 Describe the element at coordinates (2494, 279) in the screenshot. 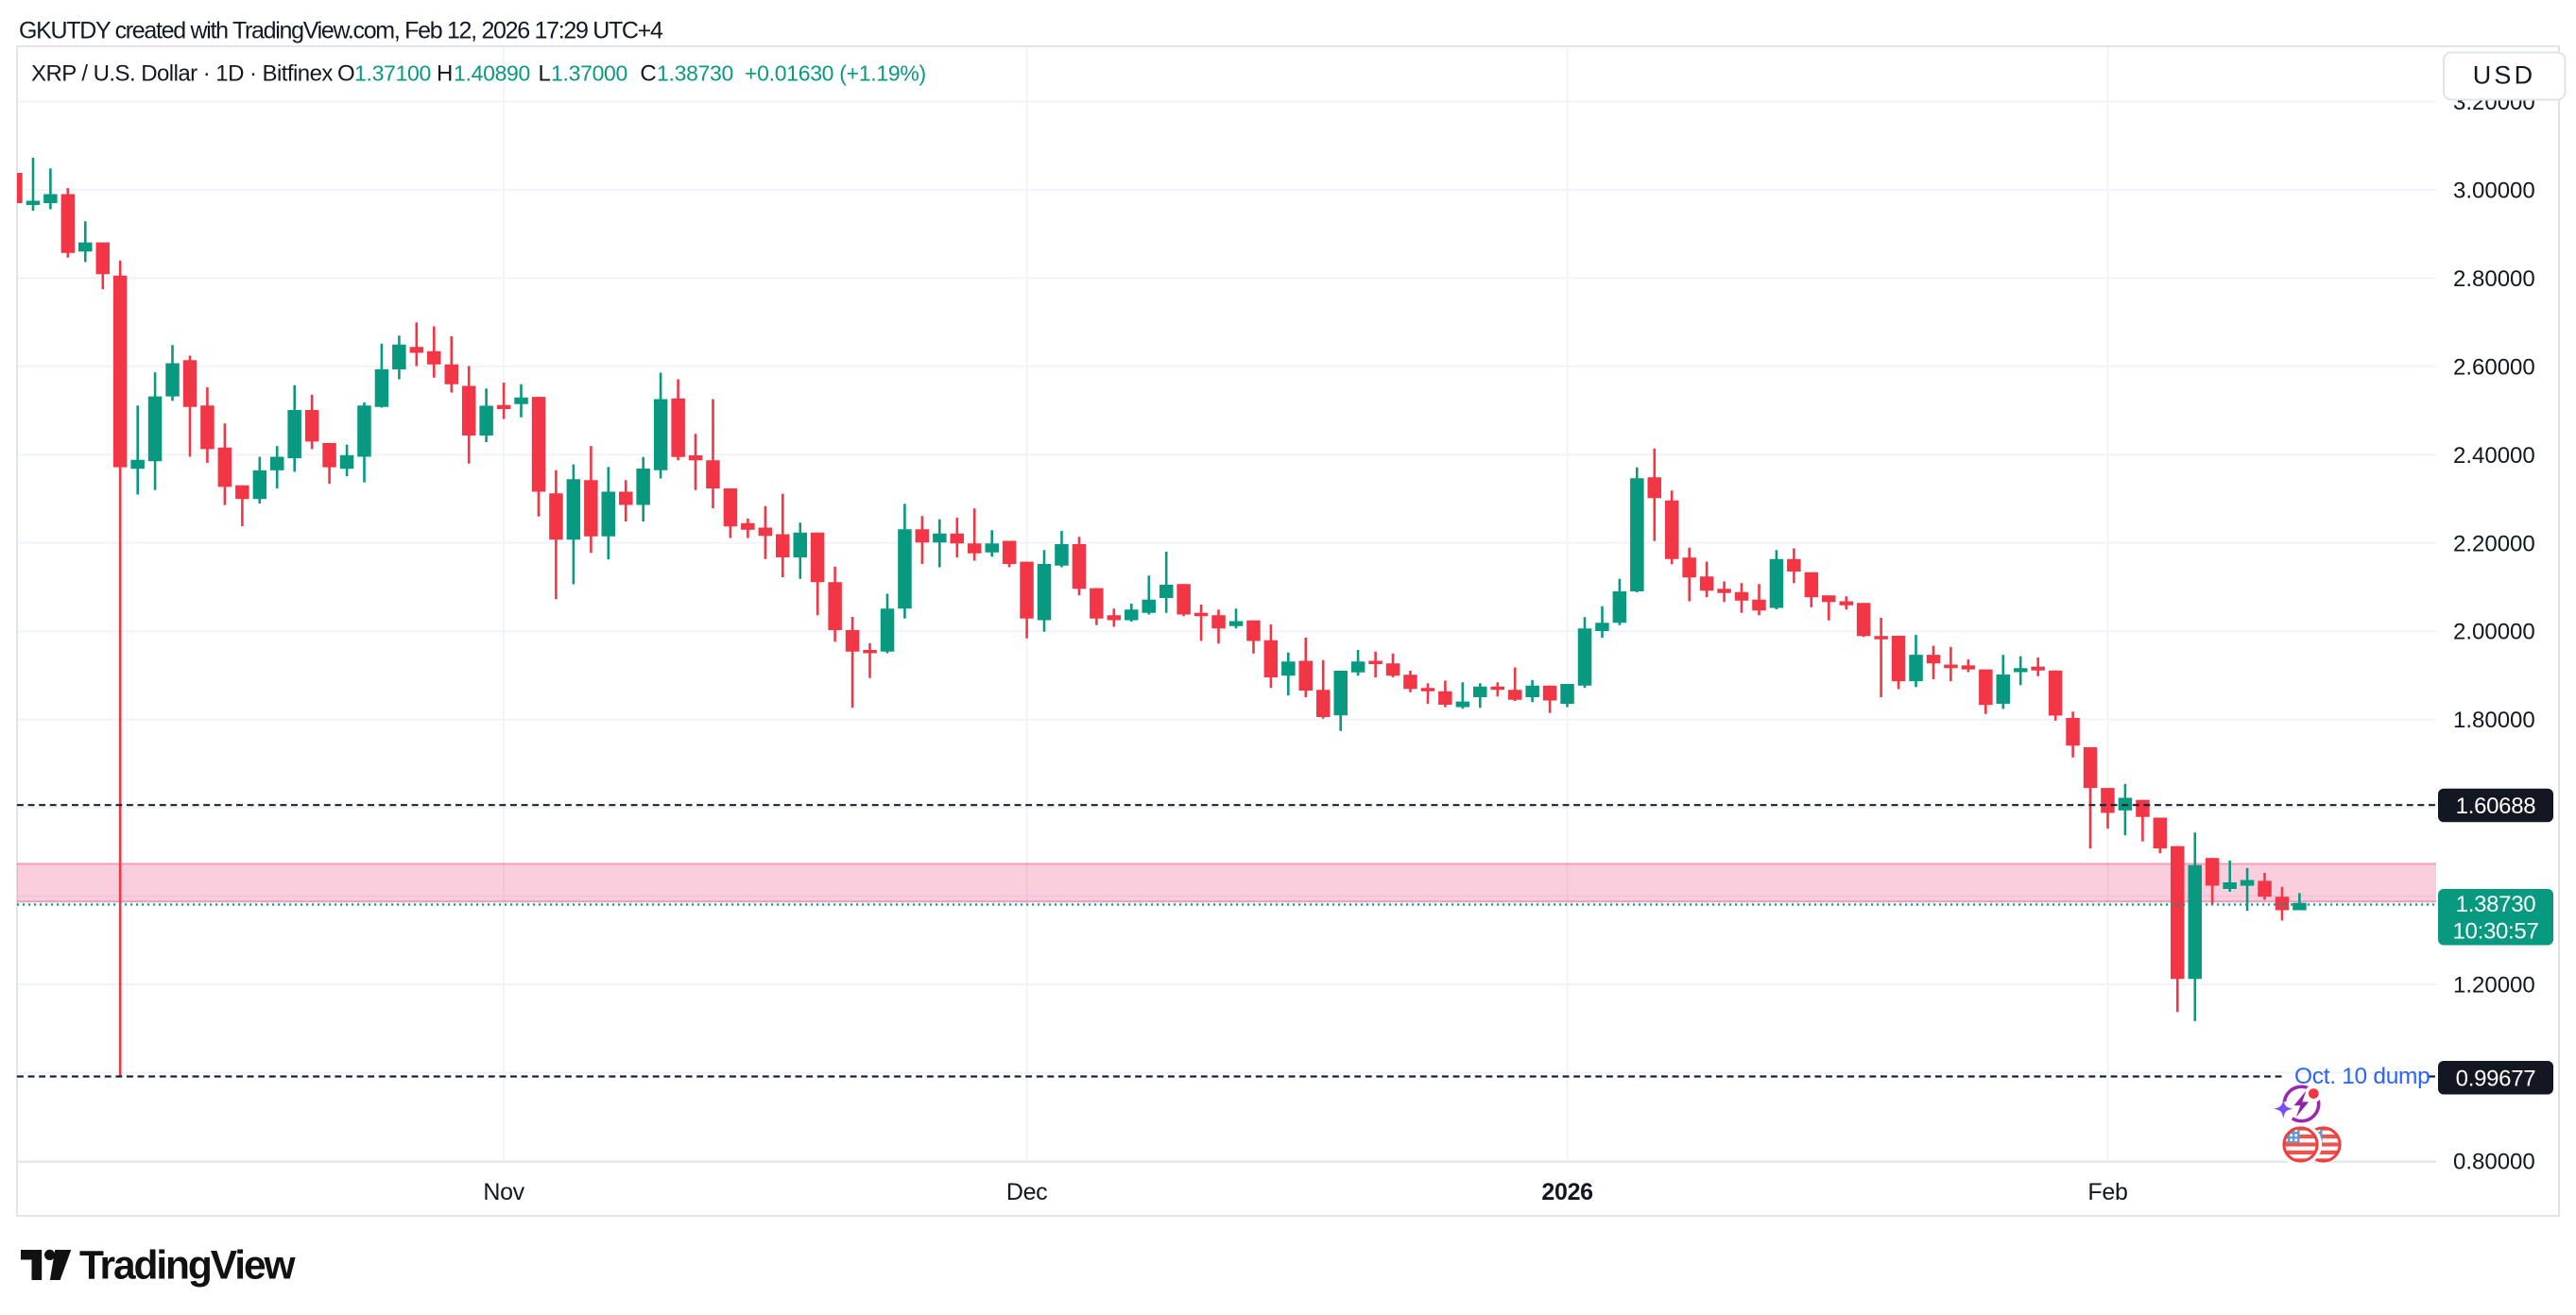

I see `svg-text: 2.80000` at that location.